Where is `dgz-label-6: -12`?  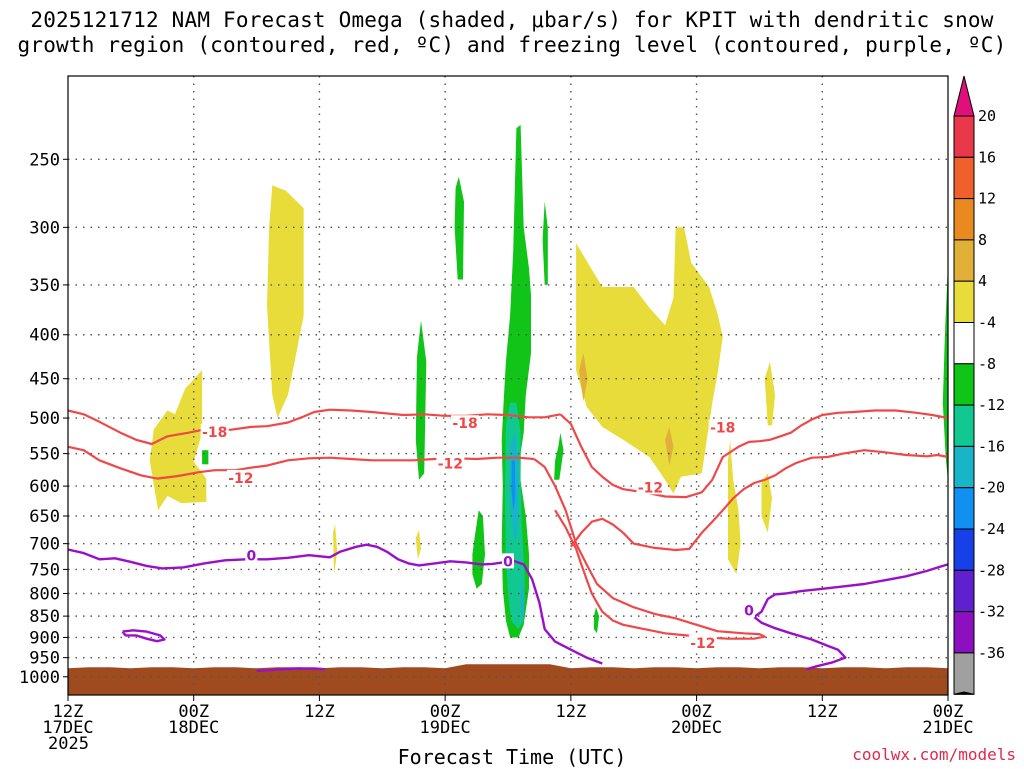 dgz-label-6: -12 is located at coordinates (702, 644).